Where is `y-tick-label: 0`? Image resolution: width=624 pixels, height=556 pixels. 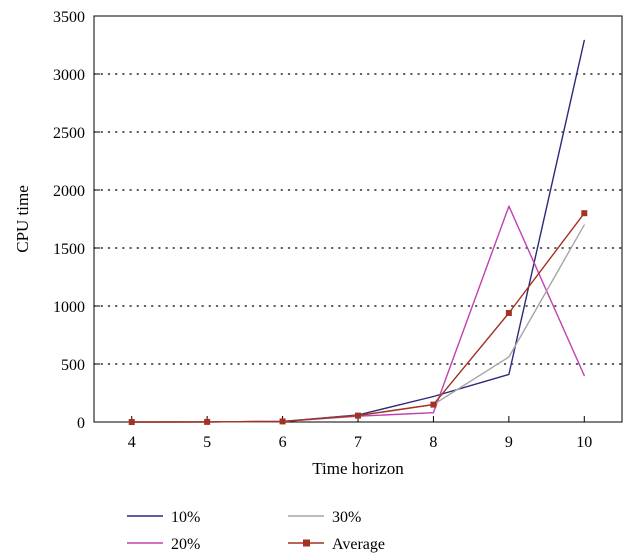 y-tick-label: 0 is located at coordinates (81, 423).